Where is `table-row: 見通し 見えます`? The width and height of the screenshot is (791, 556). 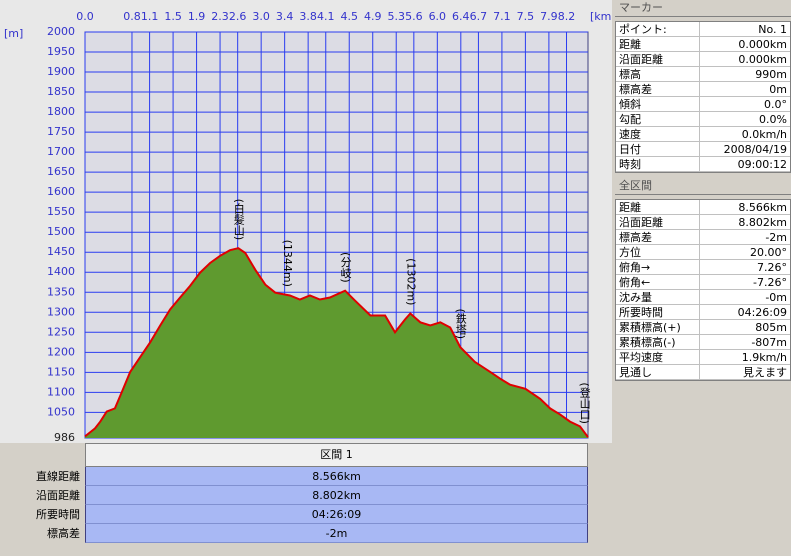 table-row: 見通し 見えます is located at coordinates (703, 372).